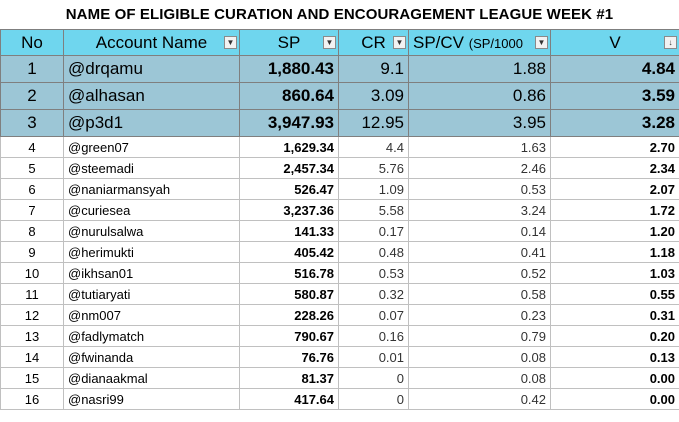 The width and height of the screenshot is (679, 422). I want to click on cell-v: 0.55, so click(614, 294).